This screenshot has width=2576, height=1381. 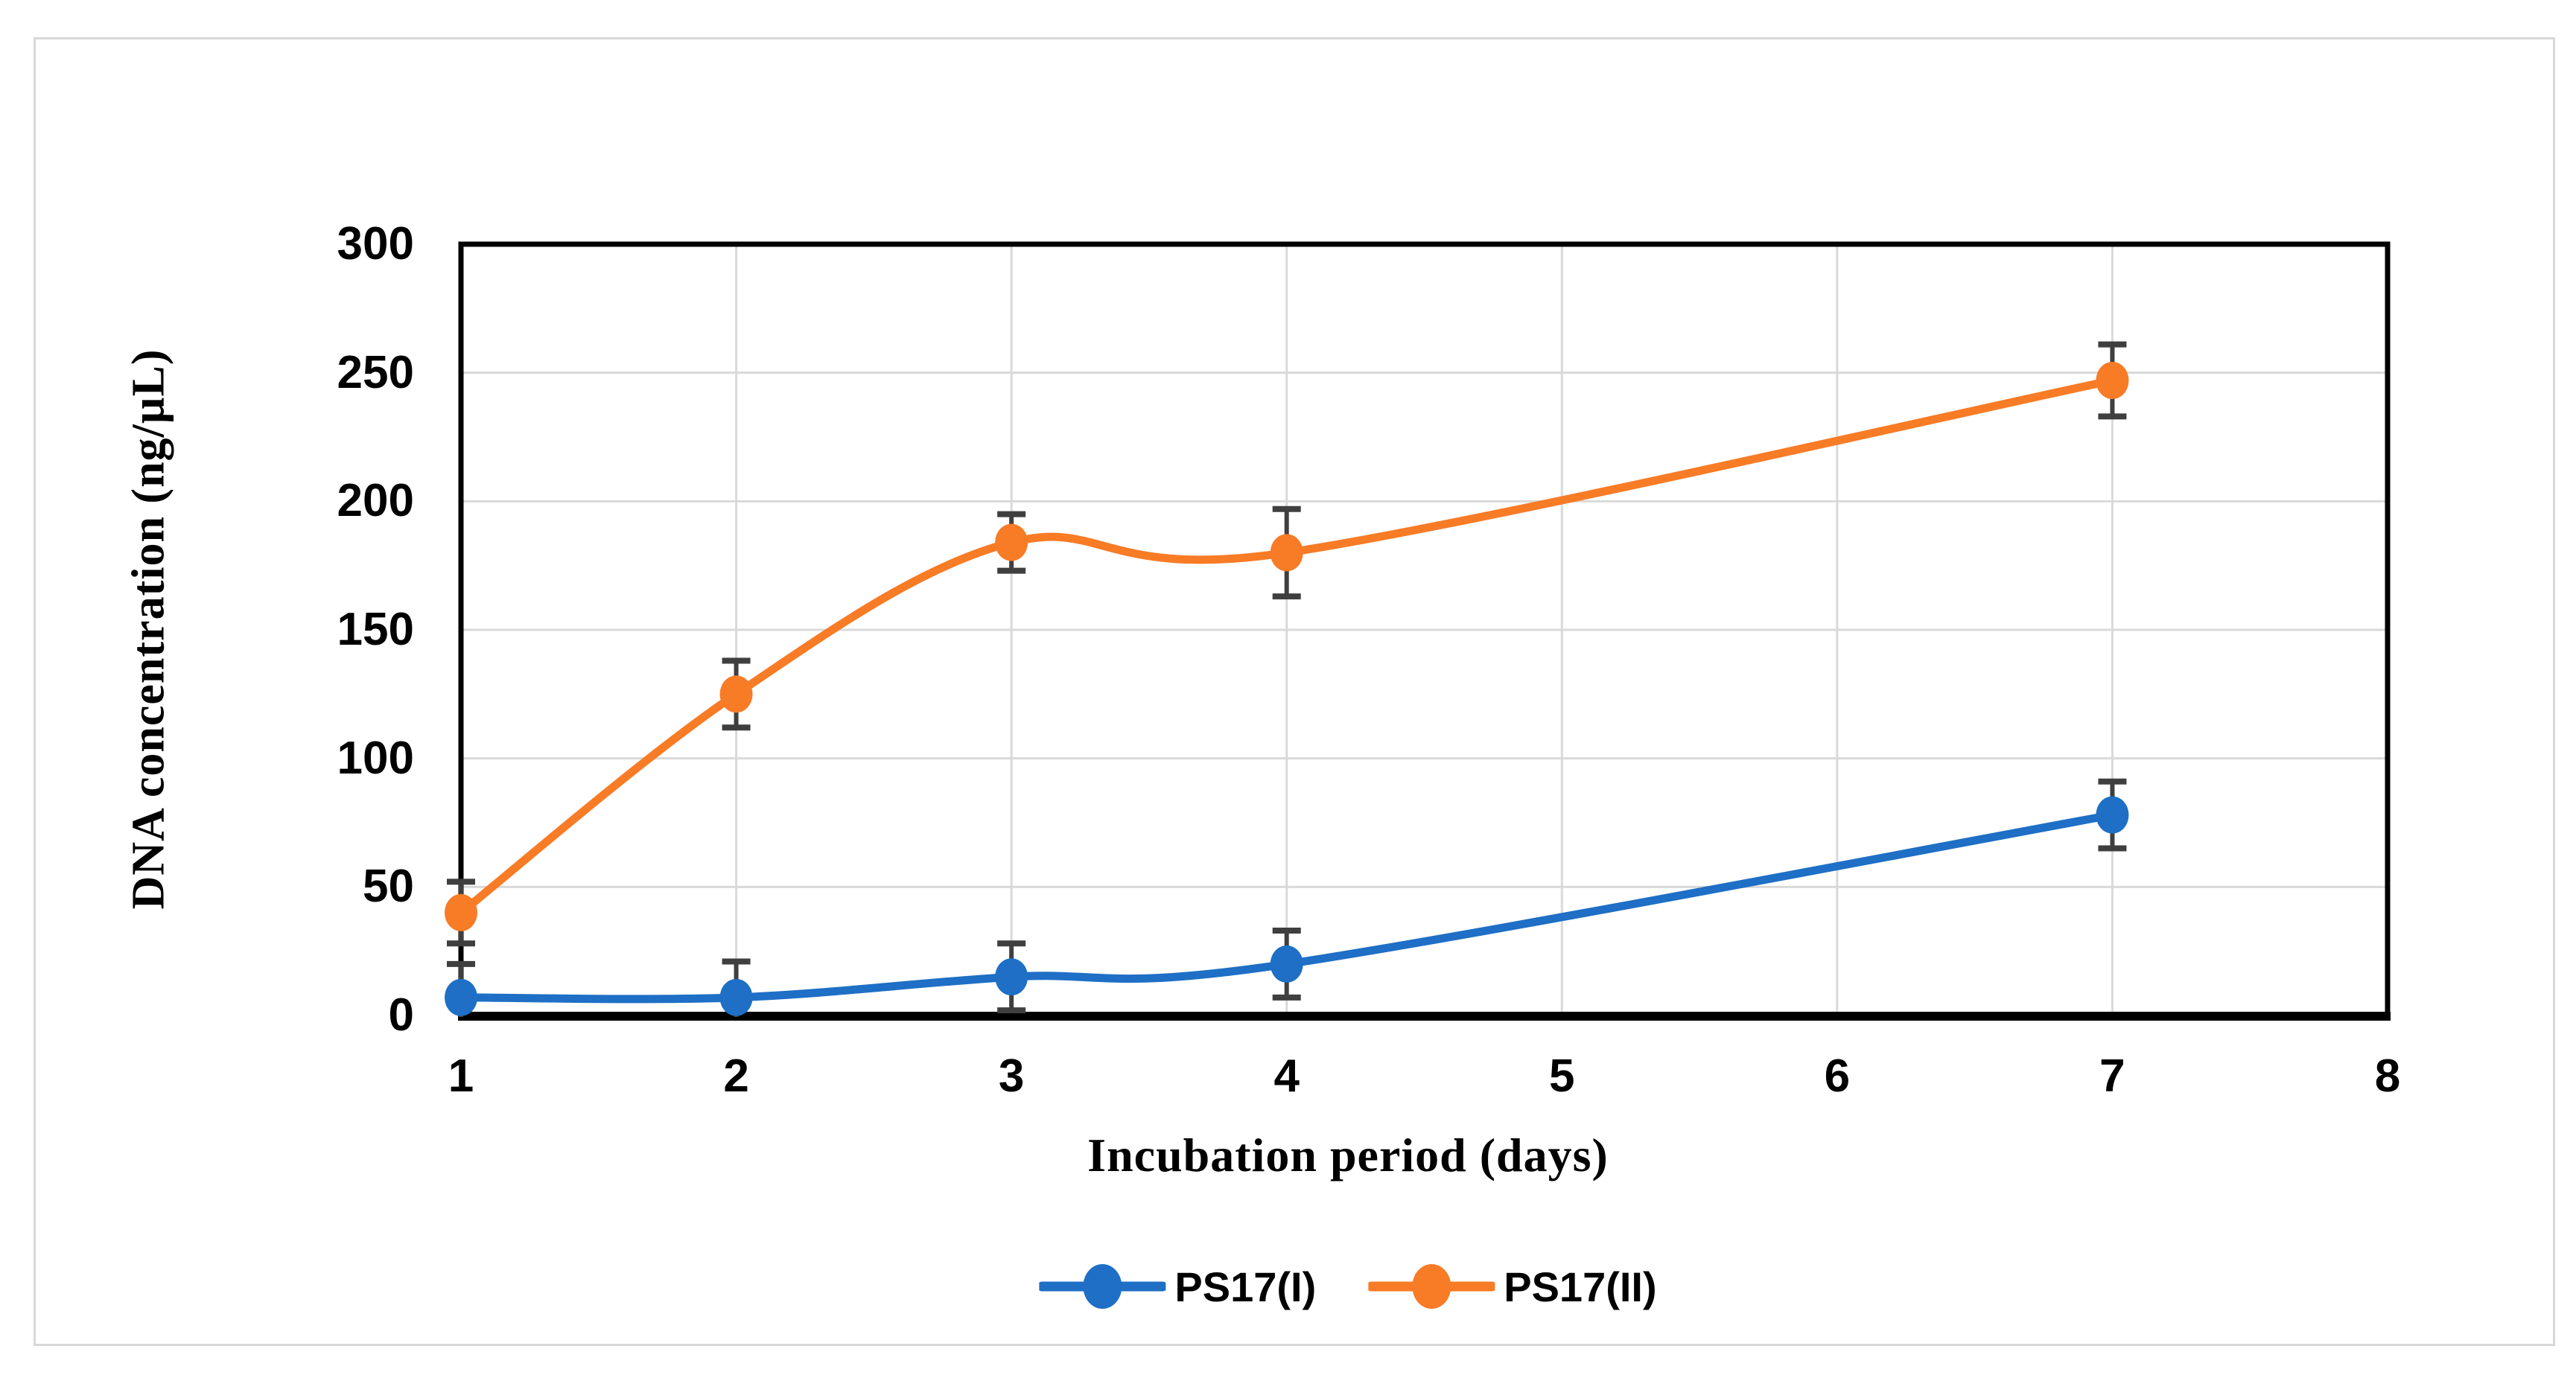 What do you see at coordinates (2387, 1076) in the screenshot?
I see `x-tick-label: 8` at bounding box center [2387, 1076].